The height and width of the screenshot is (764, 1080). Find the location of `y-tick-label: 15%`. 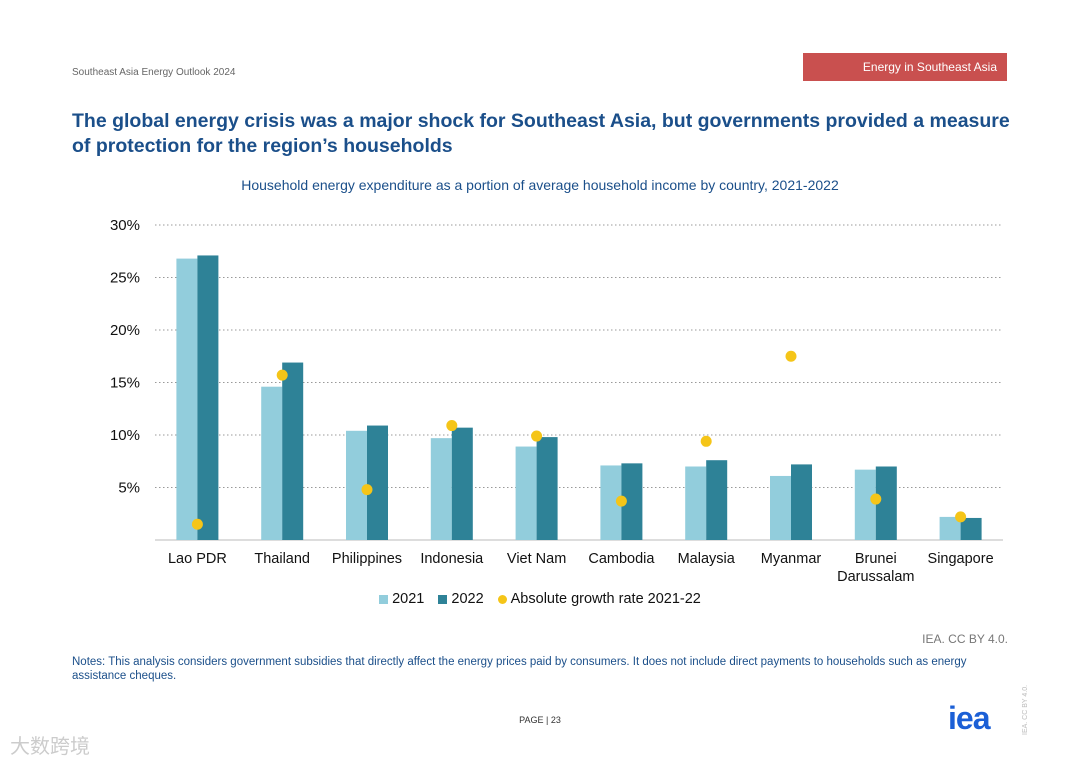

y-tick-label: 15% is located at coordinates (125, 383).